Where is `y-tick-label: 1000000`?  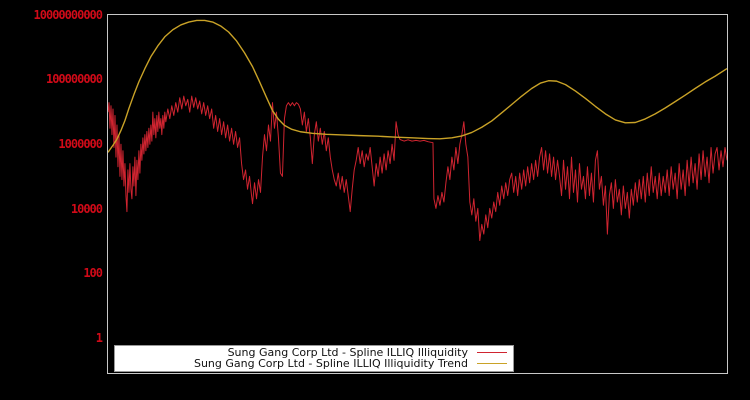 y-tick-label: 1000000 is located at coordinates (80, 144).